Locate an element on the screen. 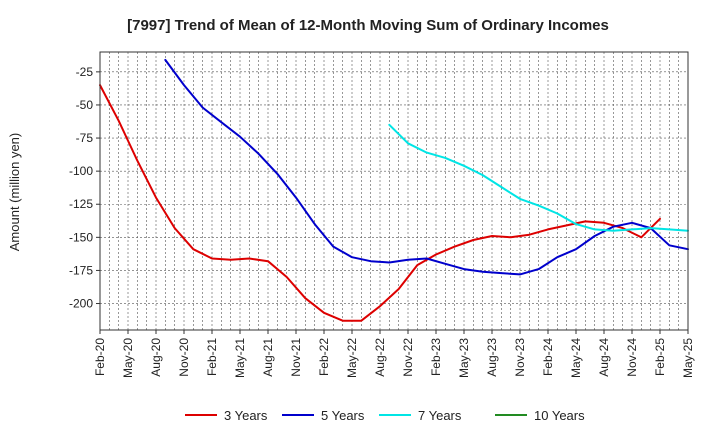 This screenshot has height=445, width=720. legend: 3 Years 5 Years 7 Years 10 Years is located at coordinates (385, 415).